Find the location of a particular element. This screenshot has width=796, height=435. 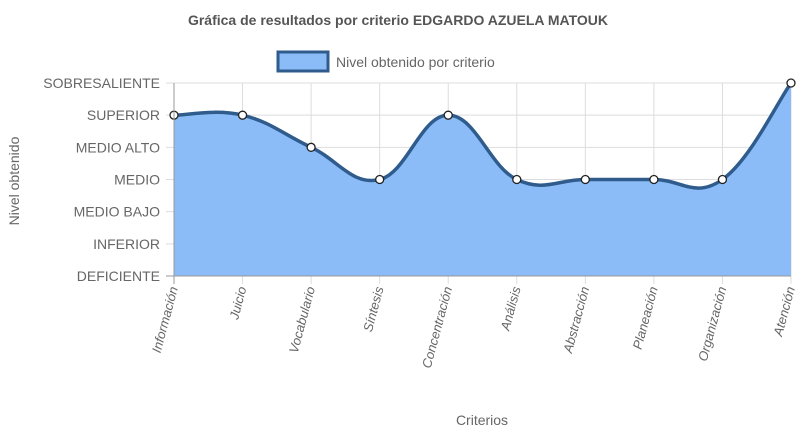

legend-swatch is located at coordinates (303, 61).